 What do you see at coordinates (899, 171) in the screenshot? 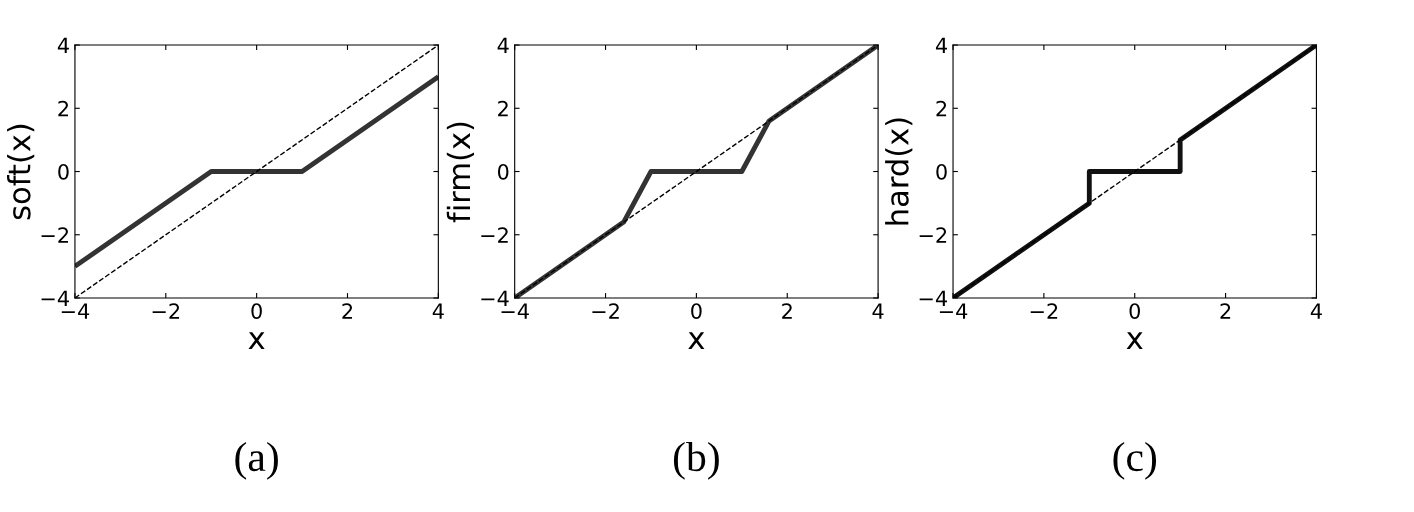
I see `y-axis-title: hard(x)` at bounding box center [899, 171].